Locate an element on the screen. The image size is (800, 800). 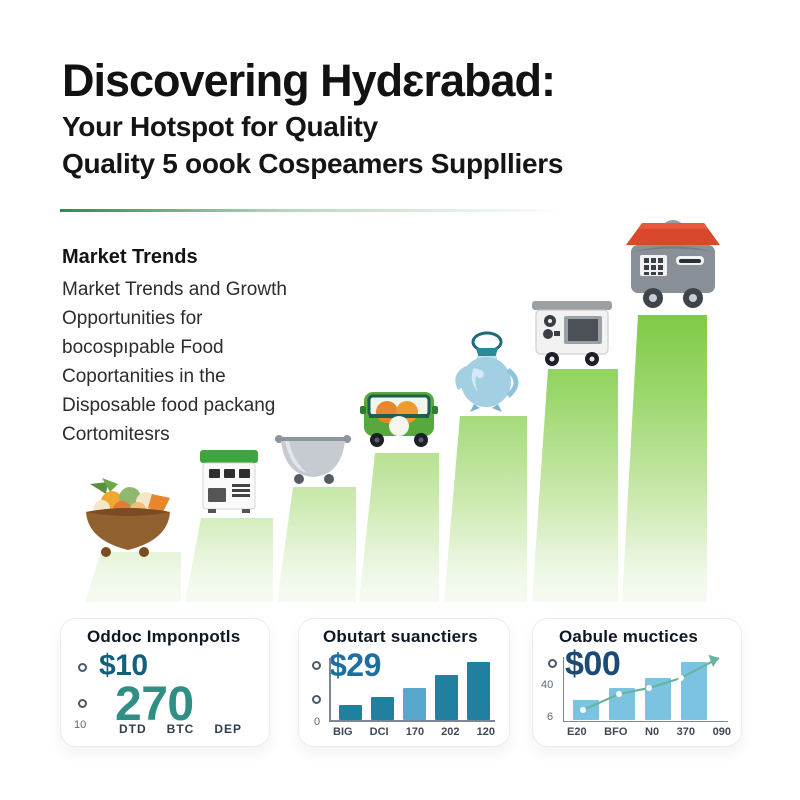
market-trends-heading: Market Trends is located at coordinates (130, 257).